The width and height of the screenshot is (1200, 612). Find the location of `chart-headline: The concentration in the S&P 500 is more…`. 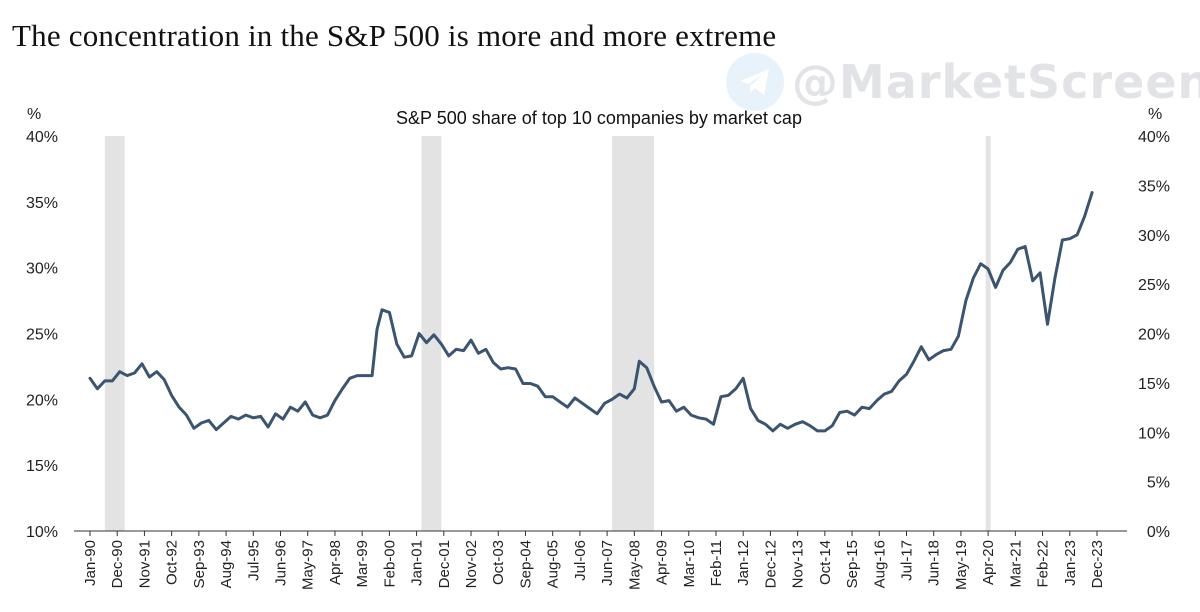

chart-headline: The concentration in the S&P 500 is more… is located at coordinates (394, 35).